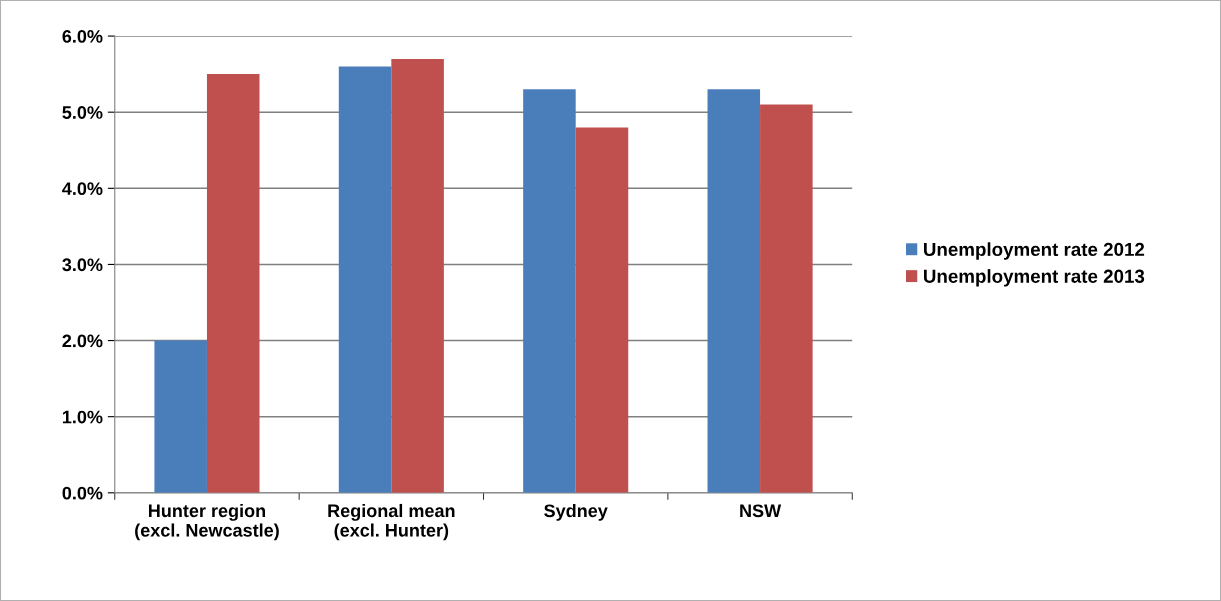  What do you see at coordinates (82, 265) in the screenshot?
I see `y-tick-label: 3.0%` at bounding box center [82, 265].